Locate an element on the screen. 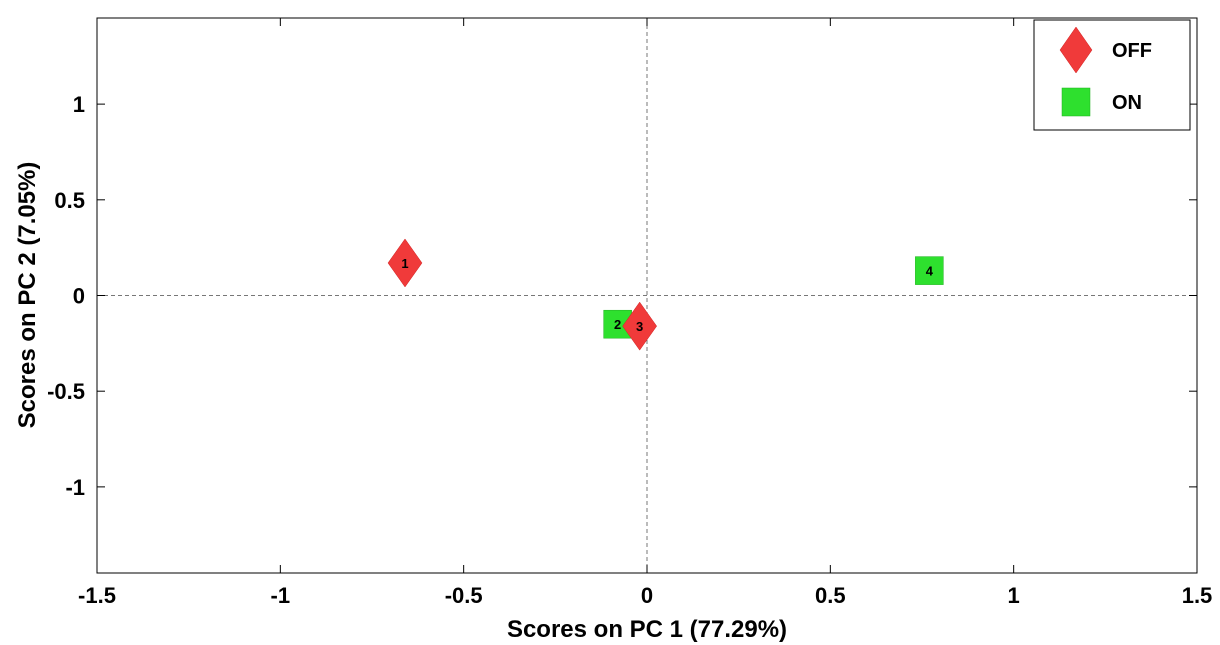 This screenshot has height=645, width=1220. legend-marker-on is located at coordinates (1076, 102).